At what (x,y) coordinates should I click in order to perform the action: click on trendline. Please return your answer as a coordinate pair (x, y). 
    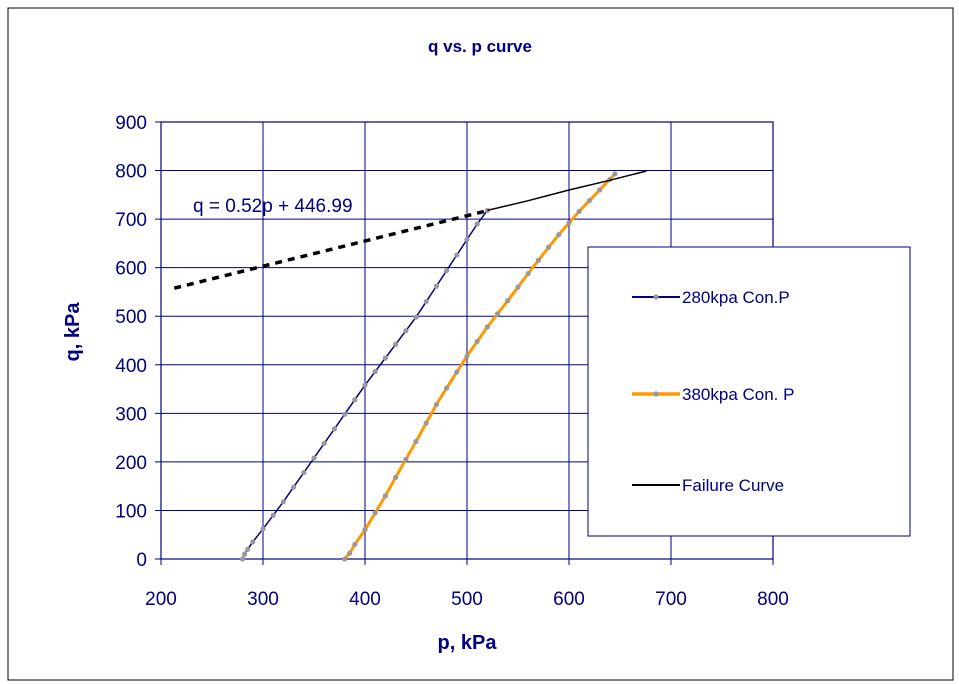
    Looking at the image, I should click on (330, 249).